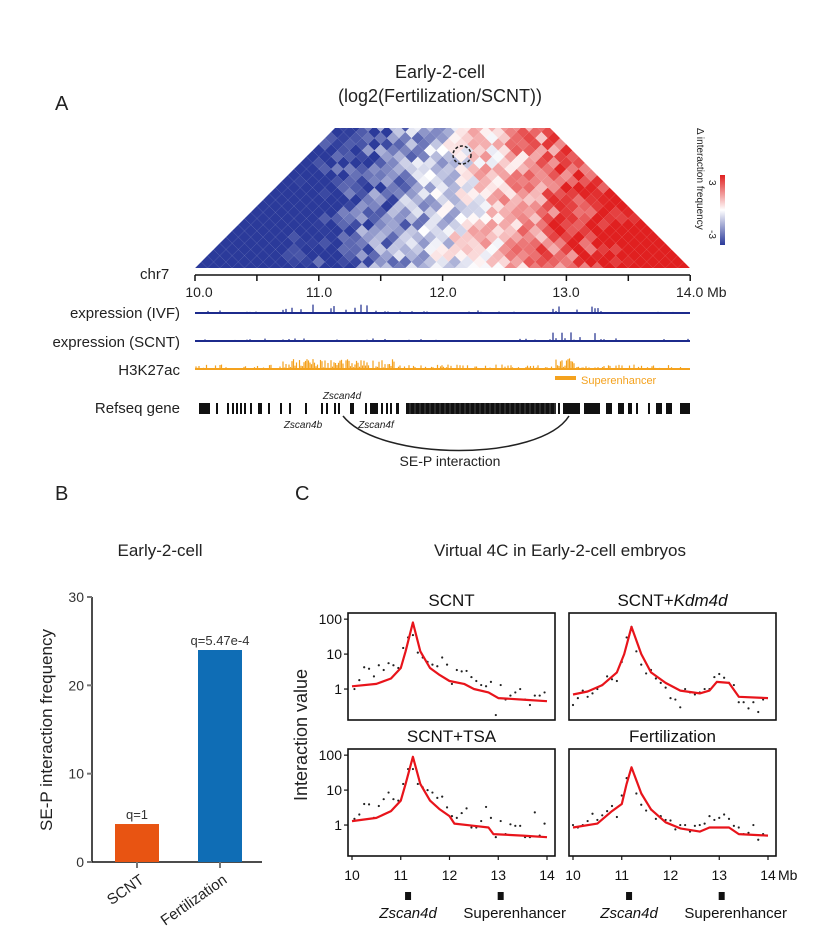  What do you see at coordinates (500, 896) in the screenshot?
I see `superenhancer-marker` at bounding box center [500, 896].